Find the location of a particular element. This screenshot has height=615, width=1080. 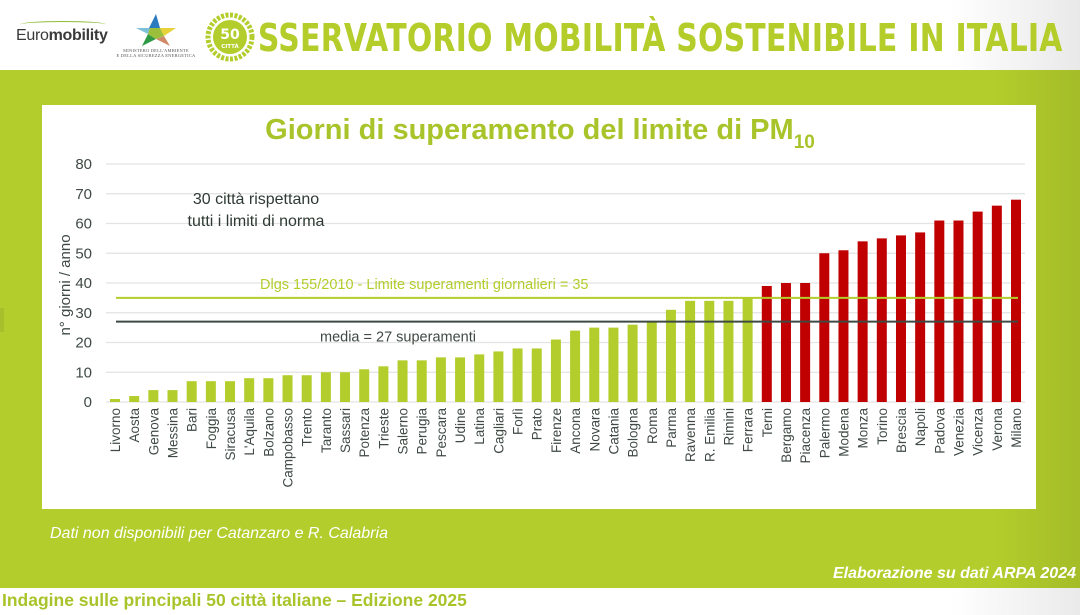

y-axis-ticks: 0 10 20 30 40 50 60 70 80 is located at coordinates (83, 283).